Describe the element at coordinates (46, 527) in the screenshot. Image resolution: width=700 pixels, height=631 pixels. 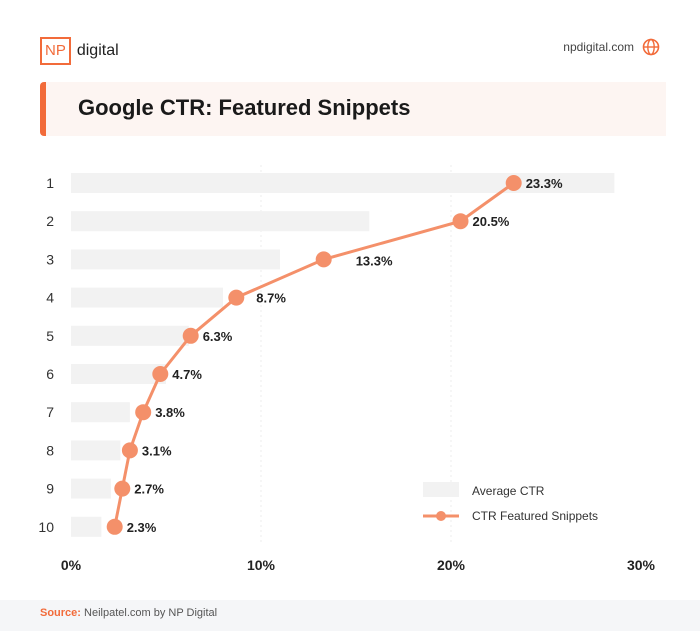
I see `y-tick-label: 10` at that location.